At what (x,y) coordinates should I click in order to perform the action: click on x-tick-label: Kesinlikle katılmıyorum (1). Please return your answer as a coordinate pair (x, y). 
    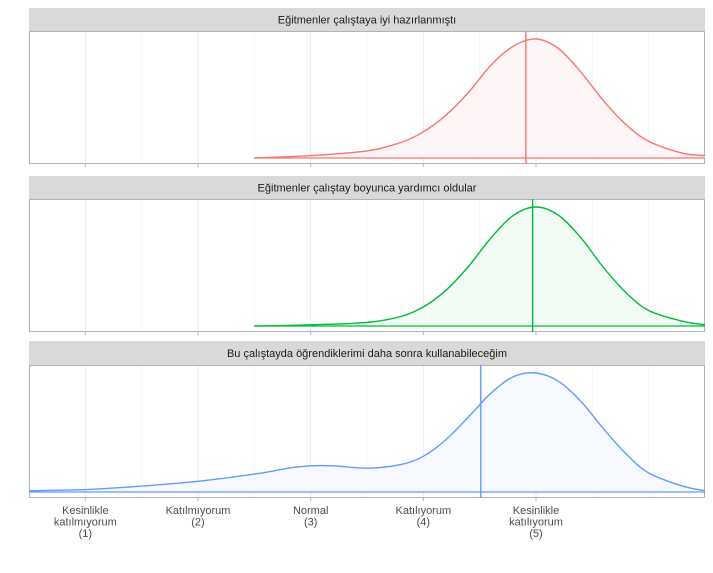
    Looking at the image, I should click on (85, 522).